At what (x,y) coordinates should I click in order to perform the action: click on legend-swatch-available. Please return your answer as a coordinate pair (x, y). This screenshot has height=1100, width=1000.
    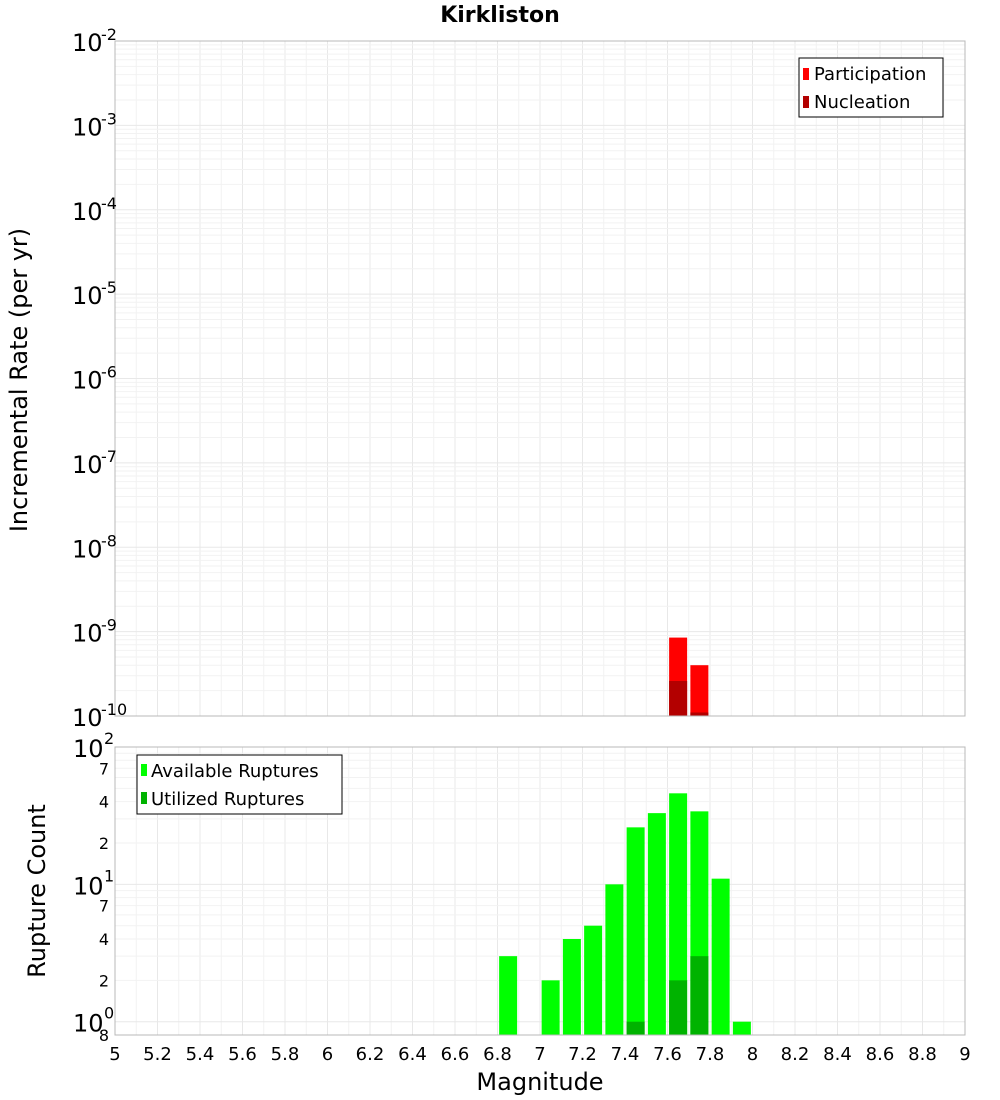
    Looking at the image, I should click on (144, 770).